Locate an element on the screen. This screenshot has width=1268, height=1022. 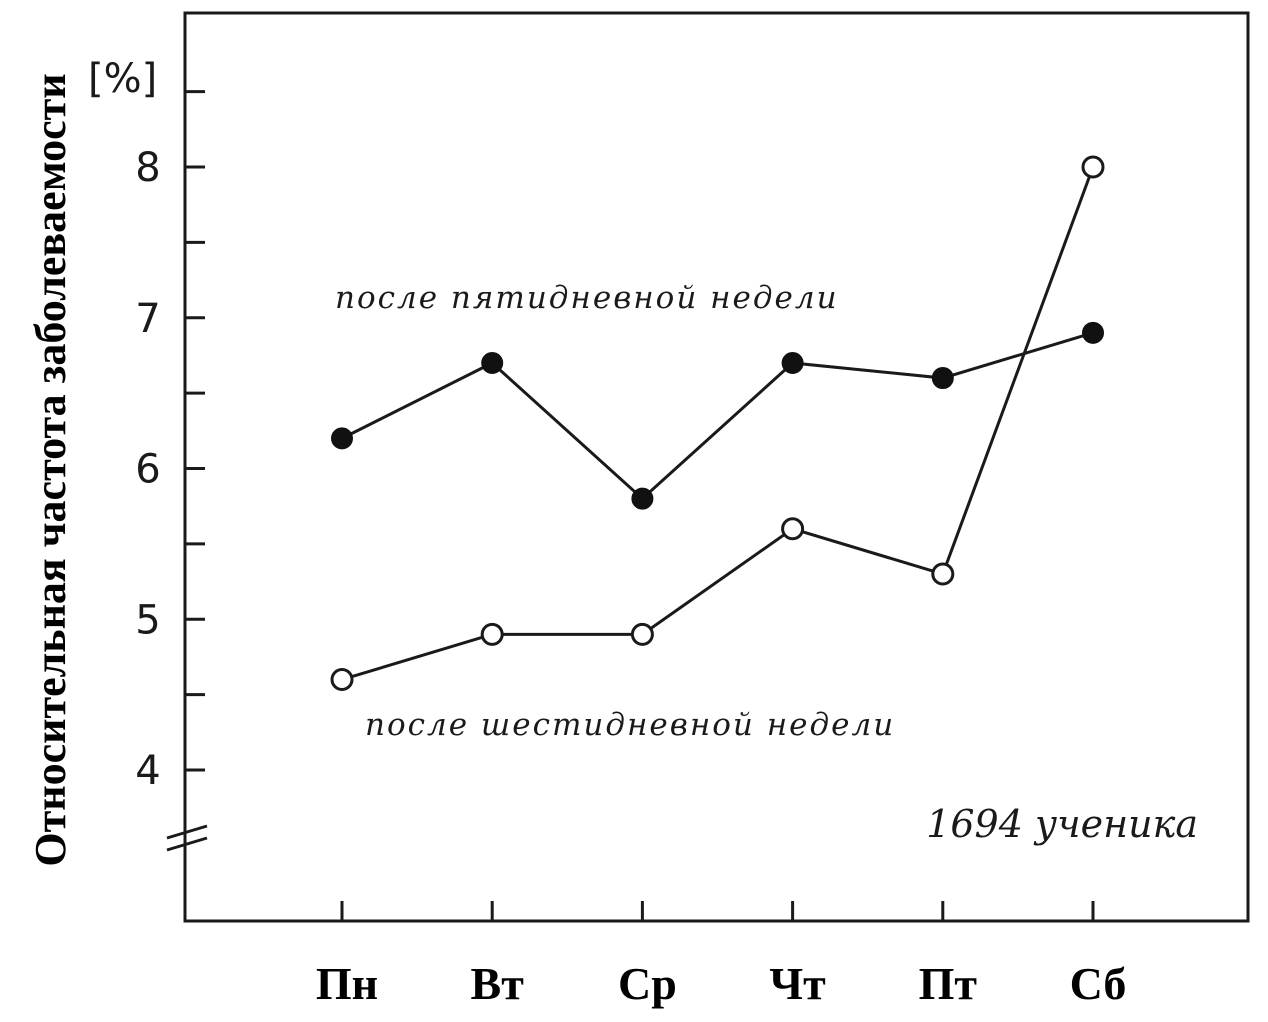
y-tick-label: 8 is located at coordinates (147, 168).